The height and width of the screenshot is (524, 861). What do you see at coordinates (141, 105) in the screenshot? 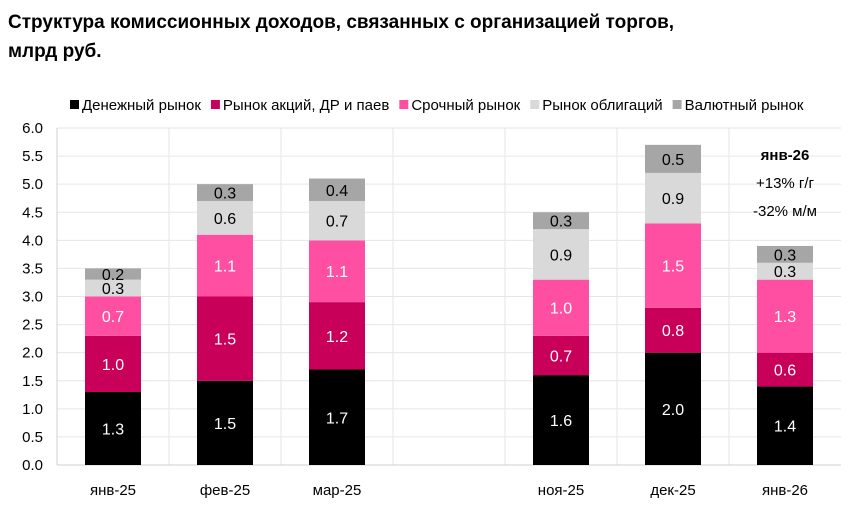
I see `legend-label: Денежный рынок` at bounding box center [141, 105].